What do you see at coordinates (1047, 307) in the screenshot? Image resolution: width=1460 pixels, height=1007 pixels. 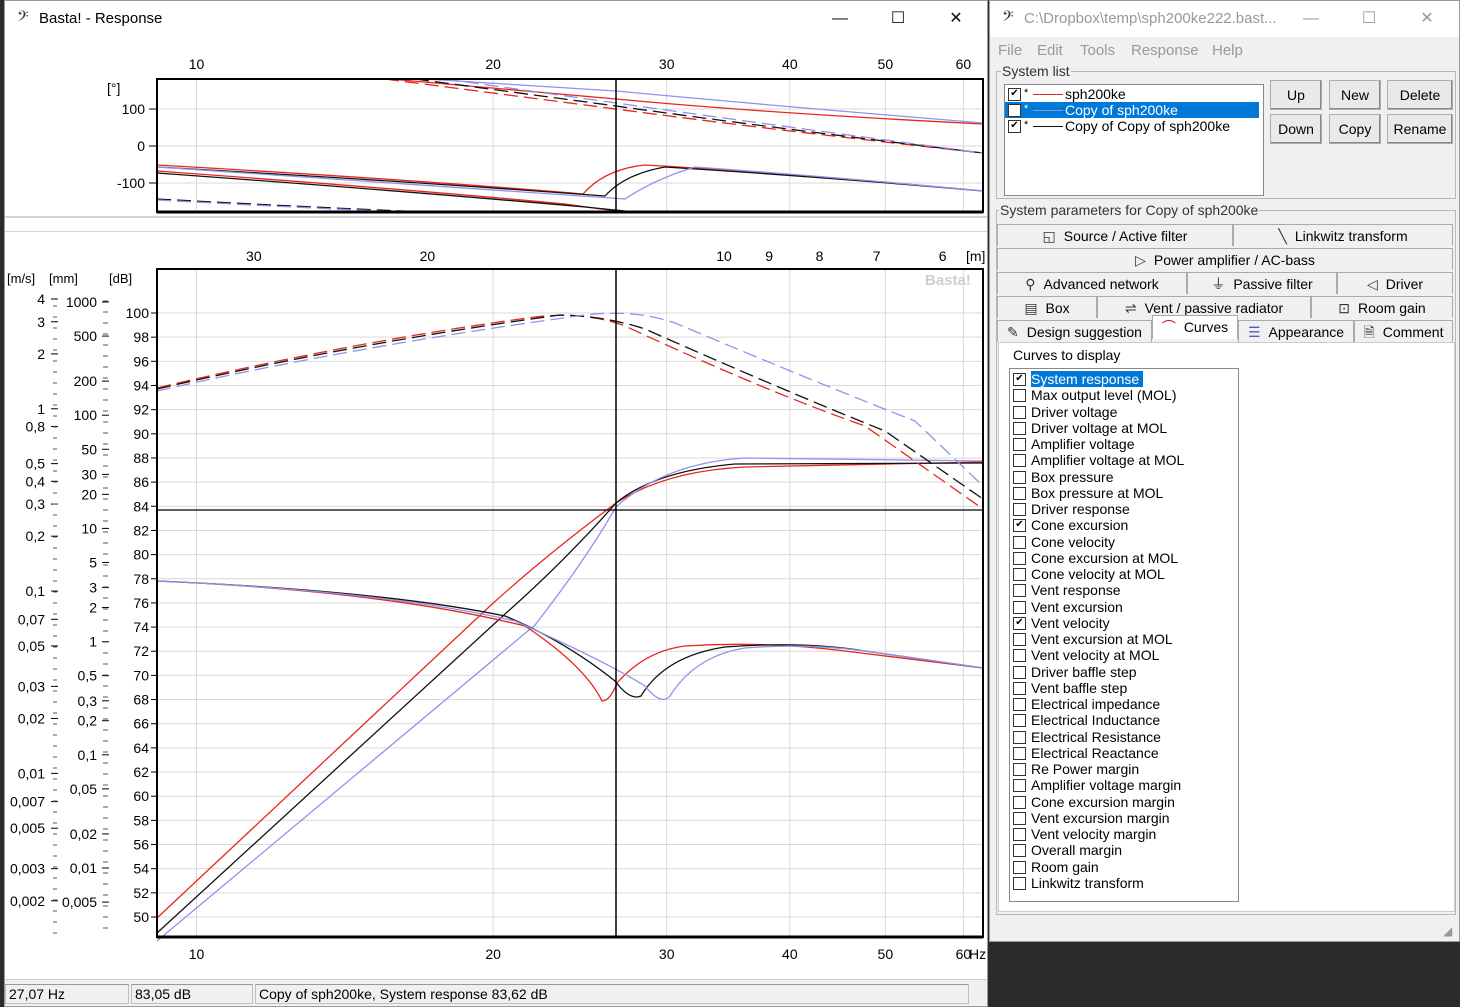 I see `tab-box: ▤ Box` at bounding box center [1047, 307].